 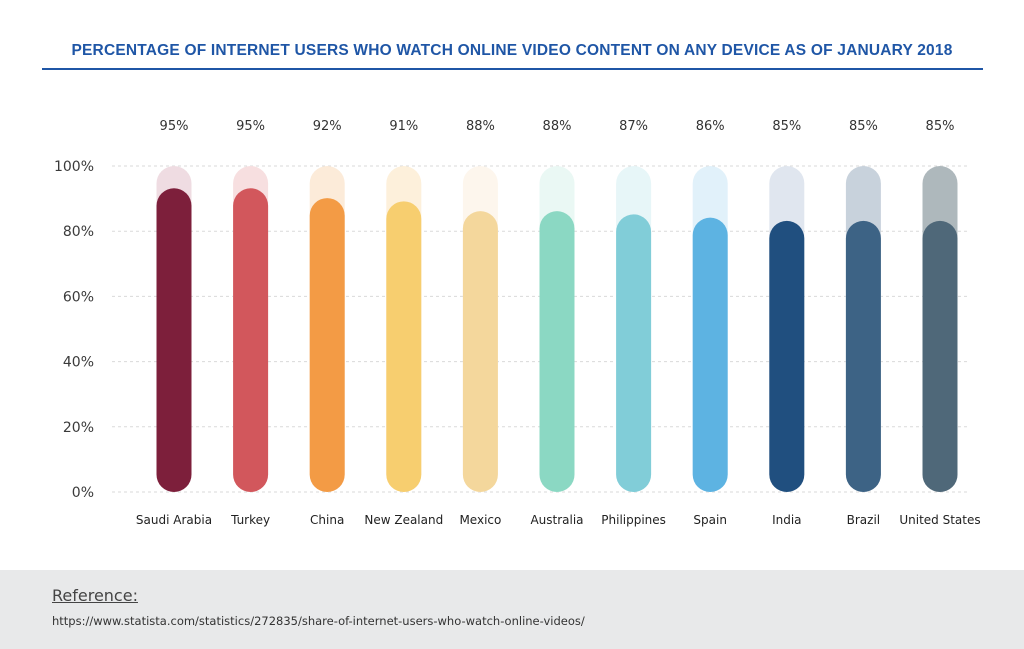 I want to click on value-label: 92%, so click(x=327, y=126).